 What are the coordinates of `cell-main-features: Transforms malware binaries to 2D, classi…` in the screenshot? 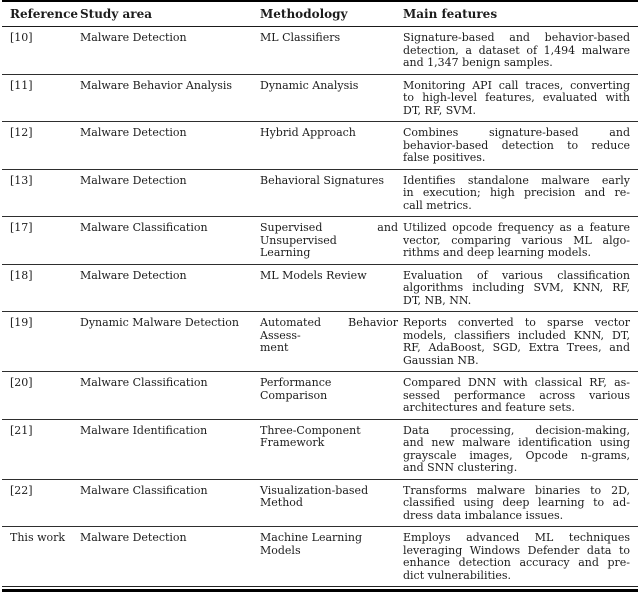 It's located at (520, 503).